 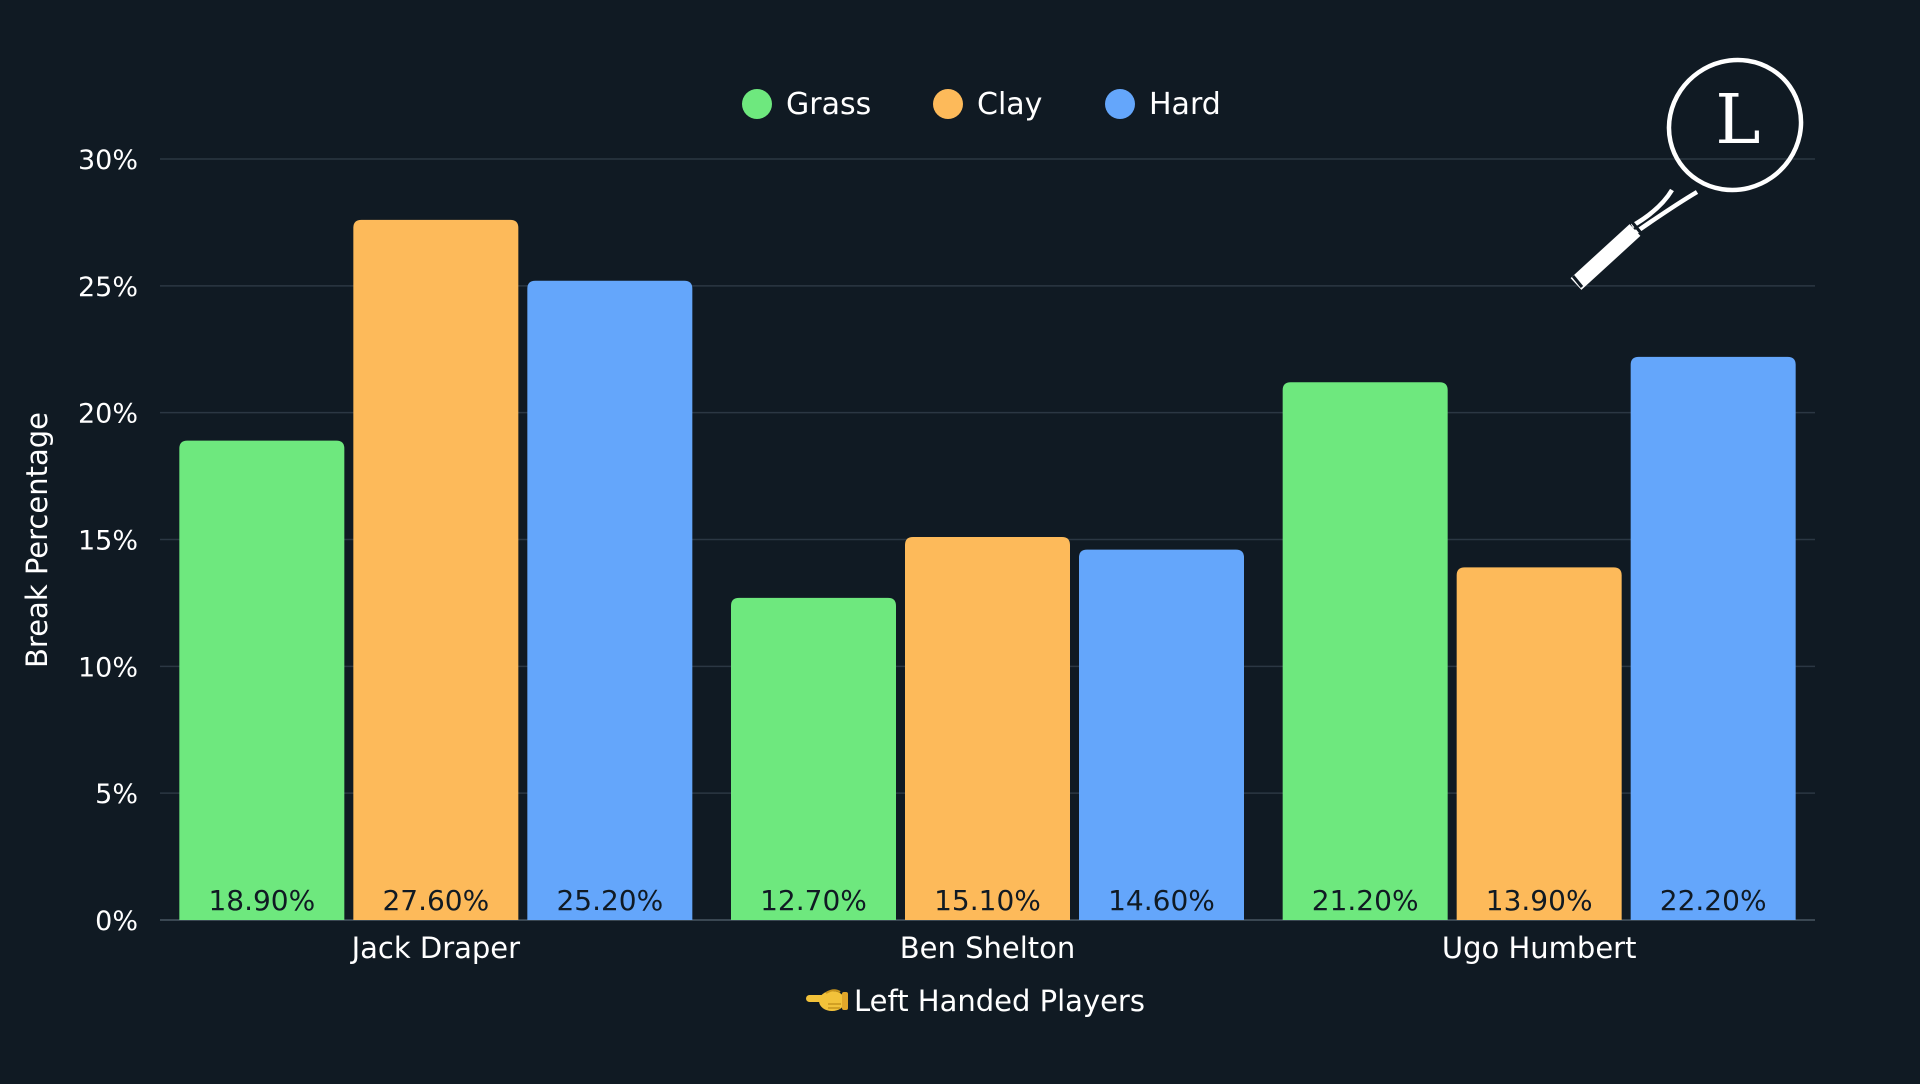 I want to click on y-tick-label: 20%, so click(x=108, y=414).